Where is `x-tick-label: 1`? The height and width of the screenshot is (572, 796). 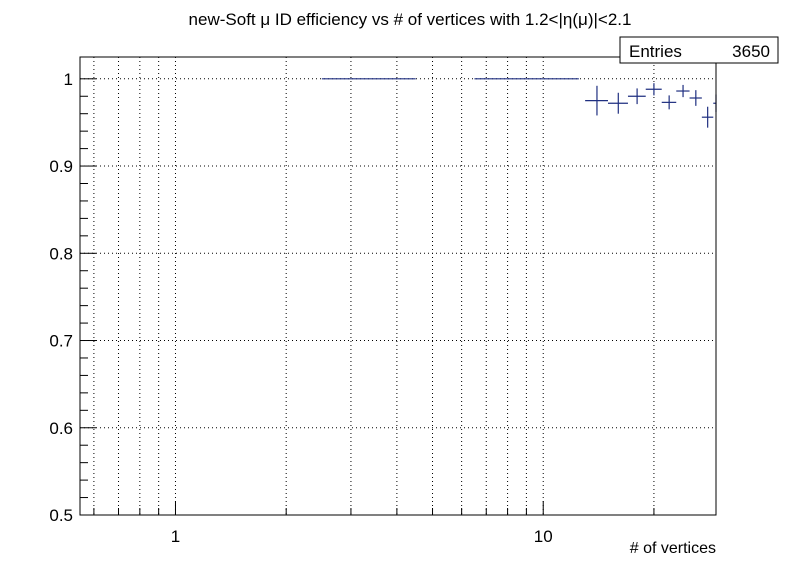 x-tick-label: 1 is located at coordinates (175, 536).